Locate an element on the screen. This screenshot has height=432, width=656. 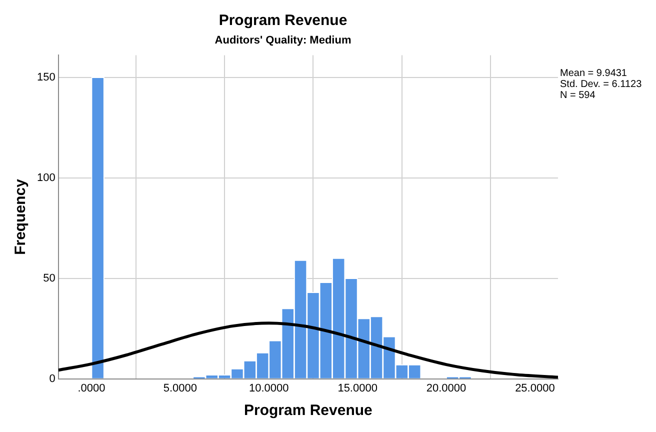
y-tick-label: 100 is located at coordinates (46, 178).